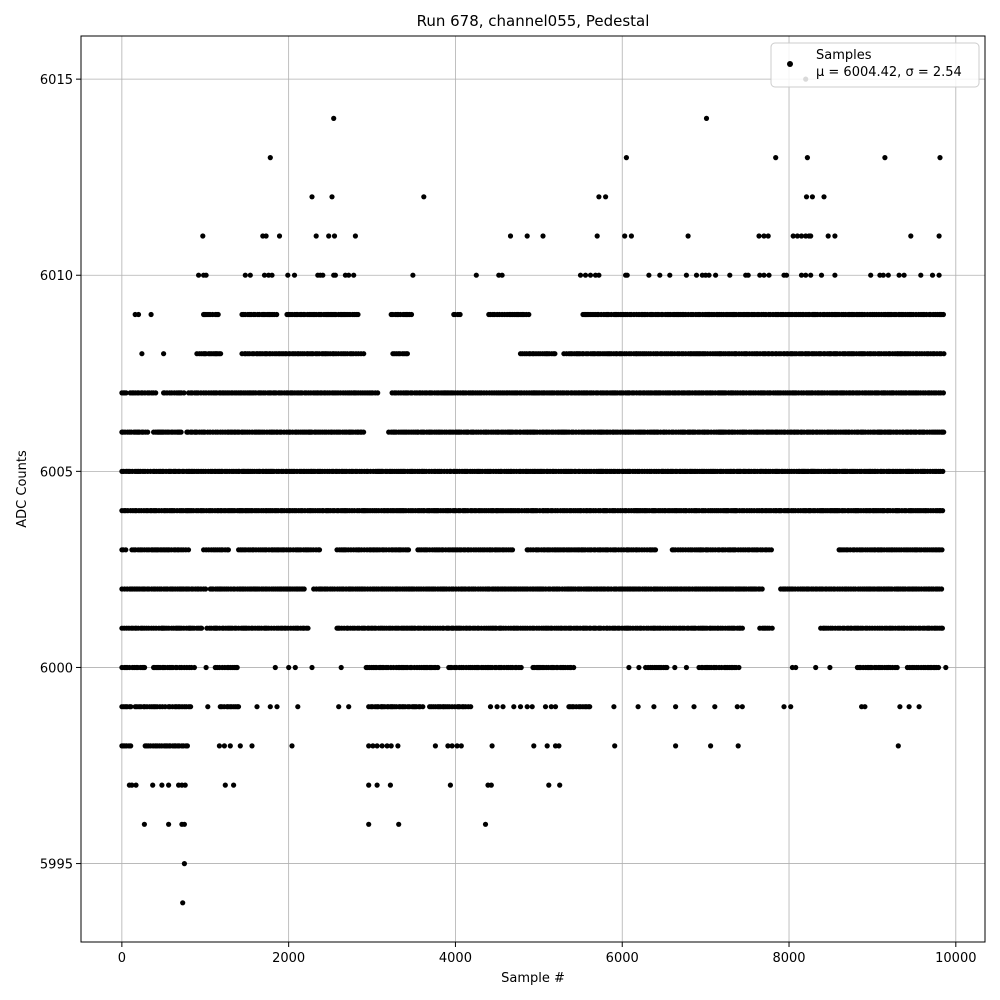 The width and height of the screenshot is (1000, 1000). I want to click on x-tick-label: 6000, so click(622, 958).